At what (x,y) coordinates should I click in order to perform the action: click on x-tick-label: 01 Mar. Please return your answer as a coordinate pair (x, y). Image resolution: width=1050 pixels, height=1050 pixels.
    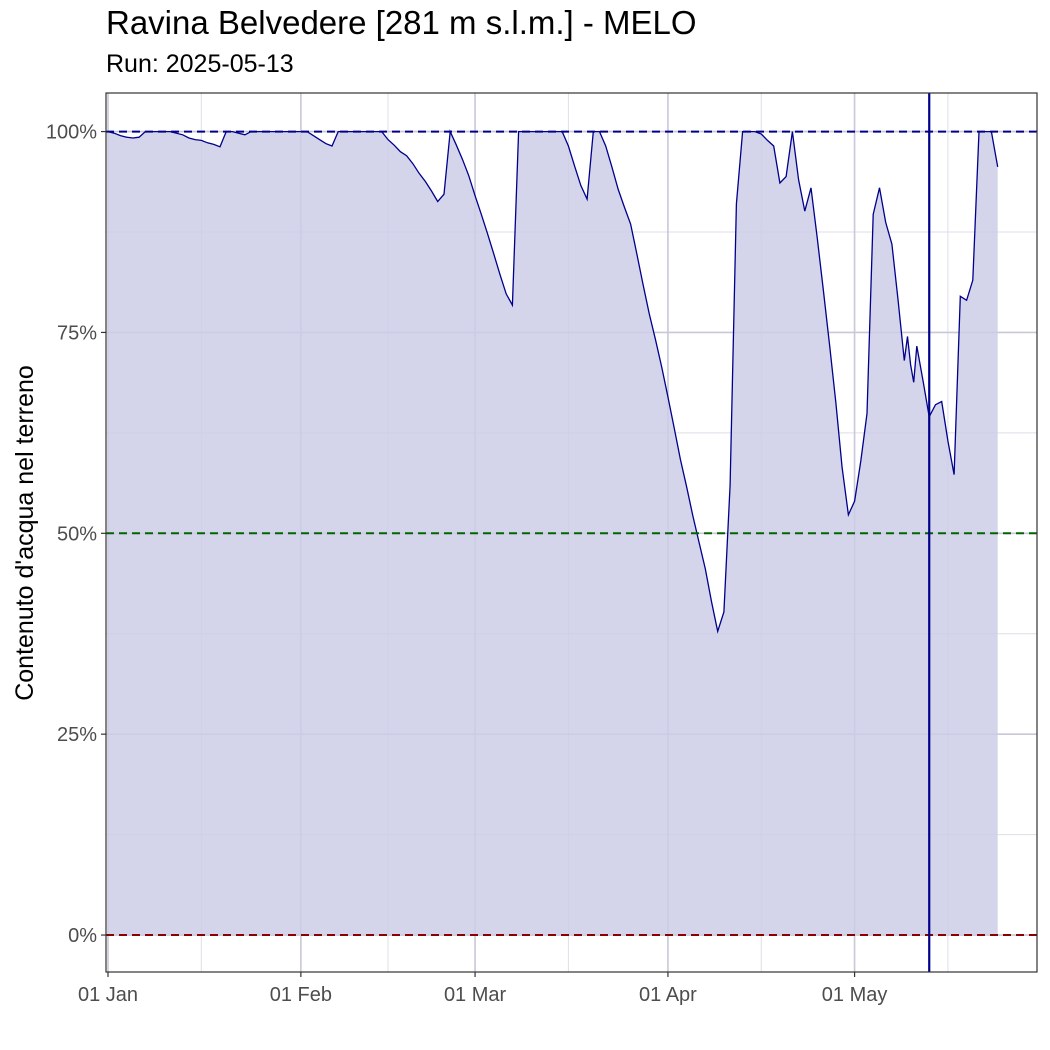
    Looking at the image, I should click on (475, 995).